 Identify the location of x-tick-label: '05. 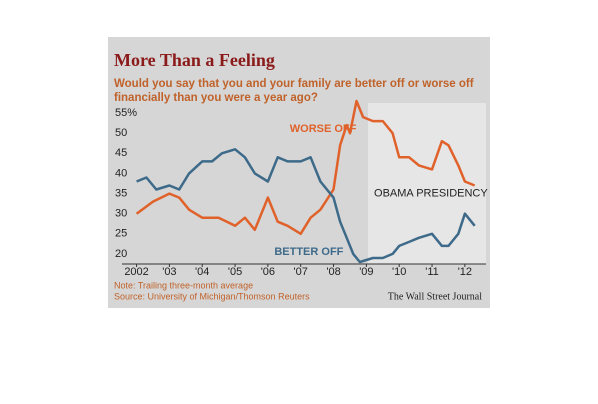
(235, 272).